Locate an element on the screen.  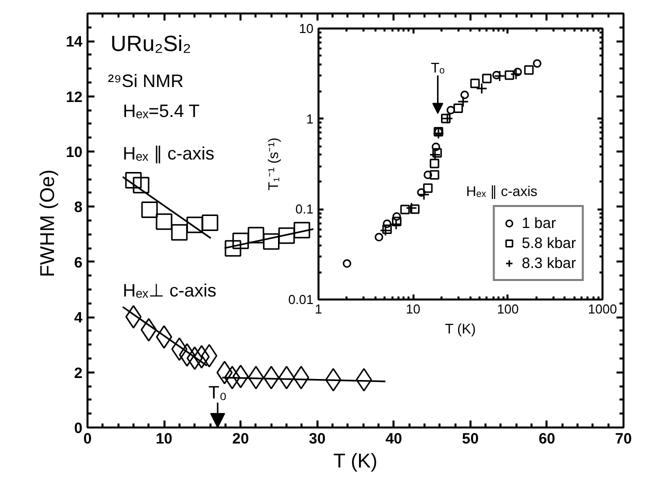
y-axis-title: T₁⁻¹ (s⁻¹) is located at coordinates (273, 164).